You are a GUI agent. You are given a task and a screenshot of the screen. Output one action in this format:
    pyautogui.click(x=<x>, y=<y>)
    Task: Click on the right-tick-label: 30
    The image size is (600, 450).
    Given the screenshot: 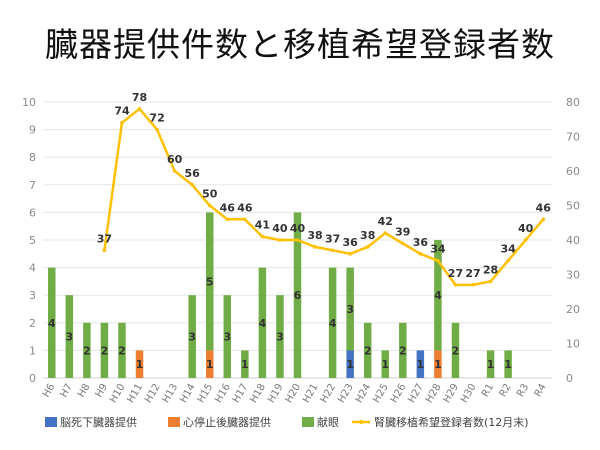 What is the action you would take?
    pyautogui.click(x=573, y=275)
    